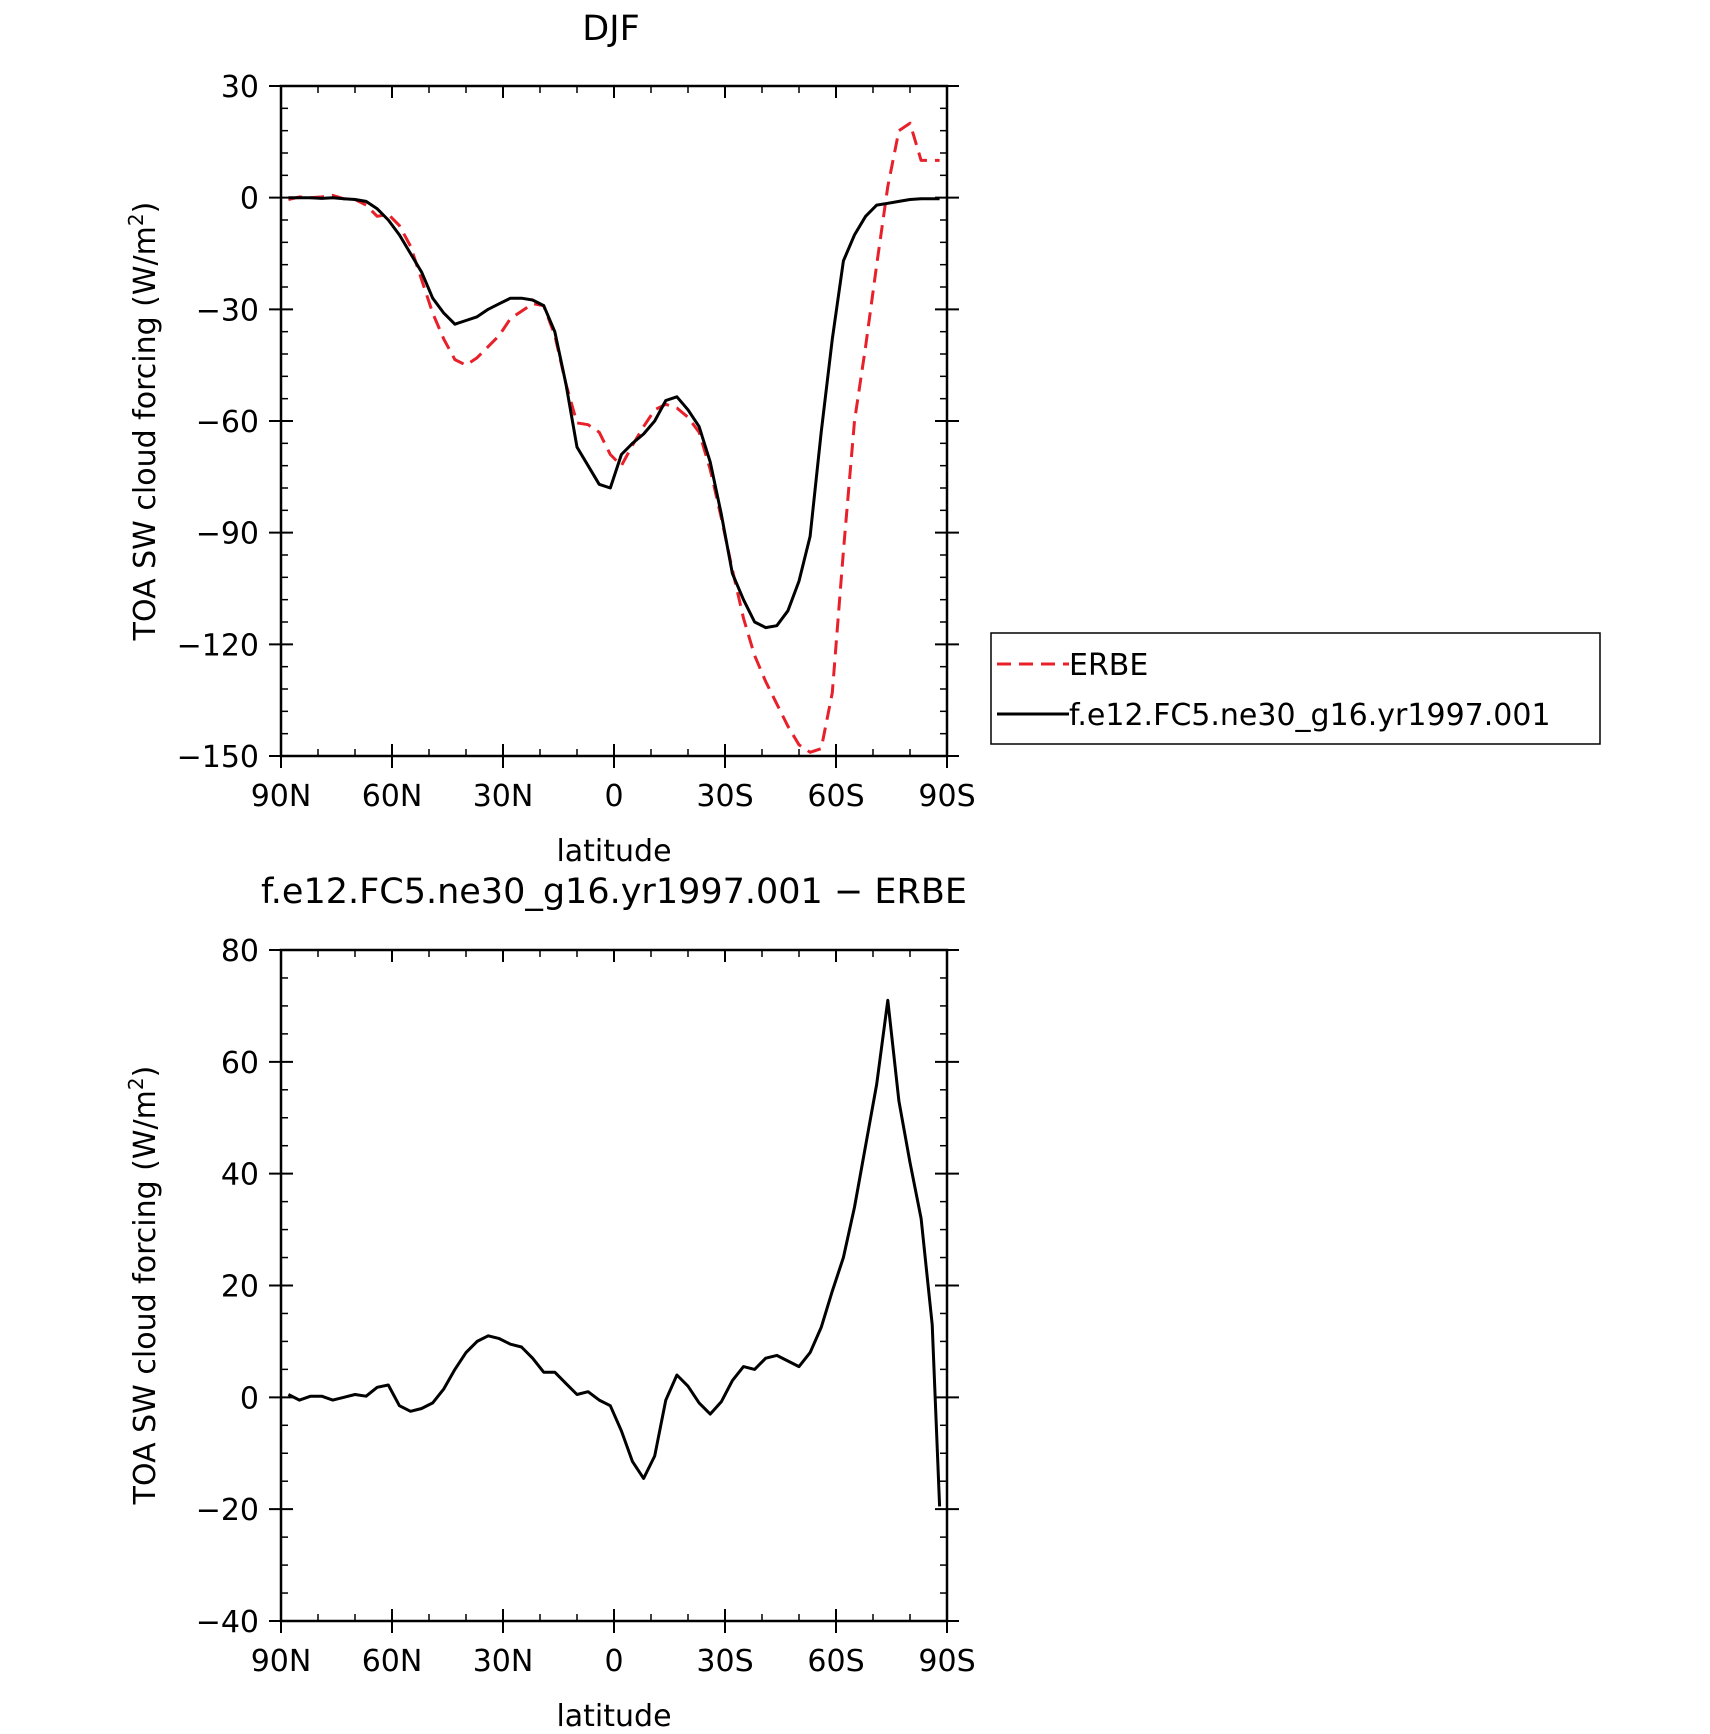  I want to click on y-tick-label: 60, so click(240, 1063).